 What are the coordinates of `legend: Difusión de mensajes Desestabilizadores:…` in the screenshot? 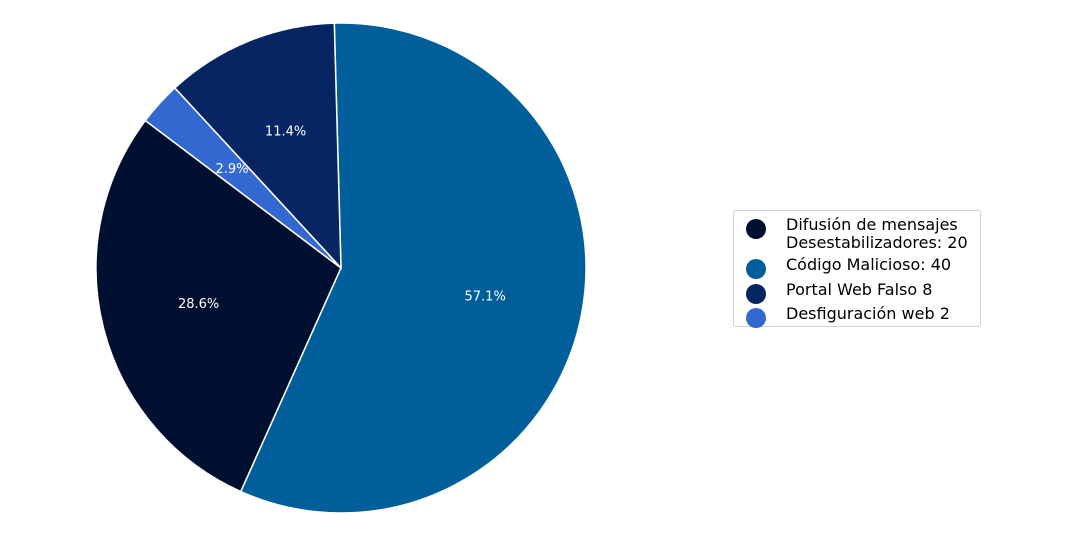 It's located at (857, 269).